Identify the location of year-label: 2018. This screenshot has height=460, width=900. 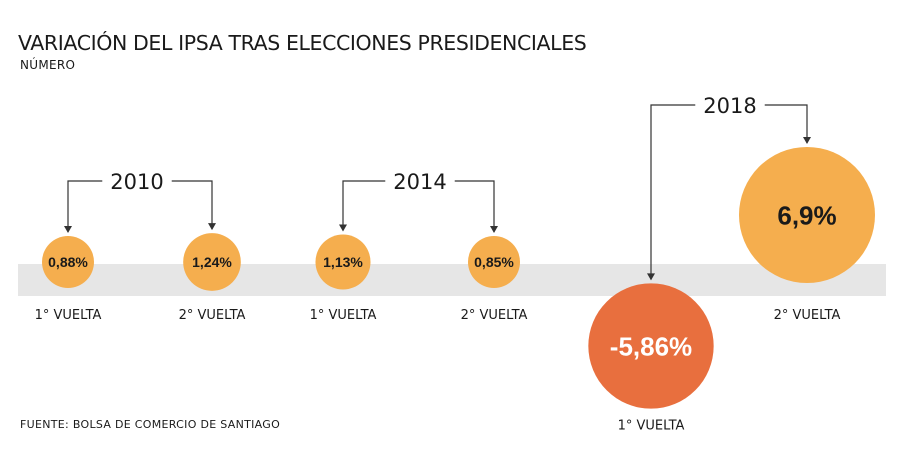
(729, 106).